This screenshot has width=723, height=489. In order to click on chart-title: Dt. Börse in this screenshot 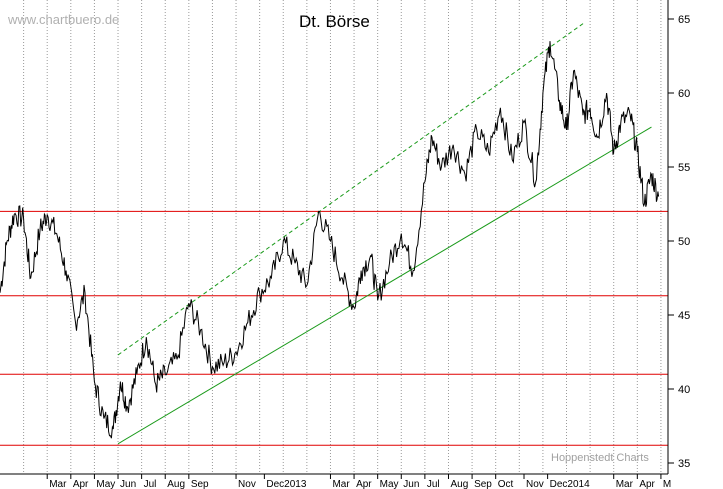, I will do `click(334, 21)`.